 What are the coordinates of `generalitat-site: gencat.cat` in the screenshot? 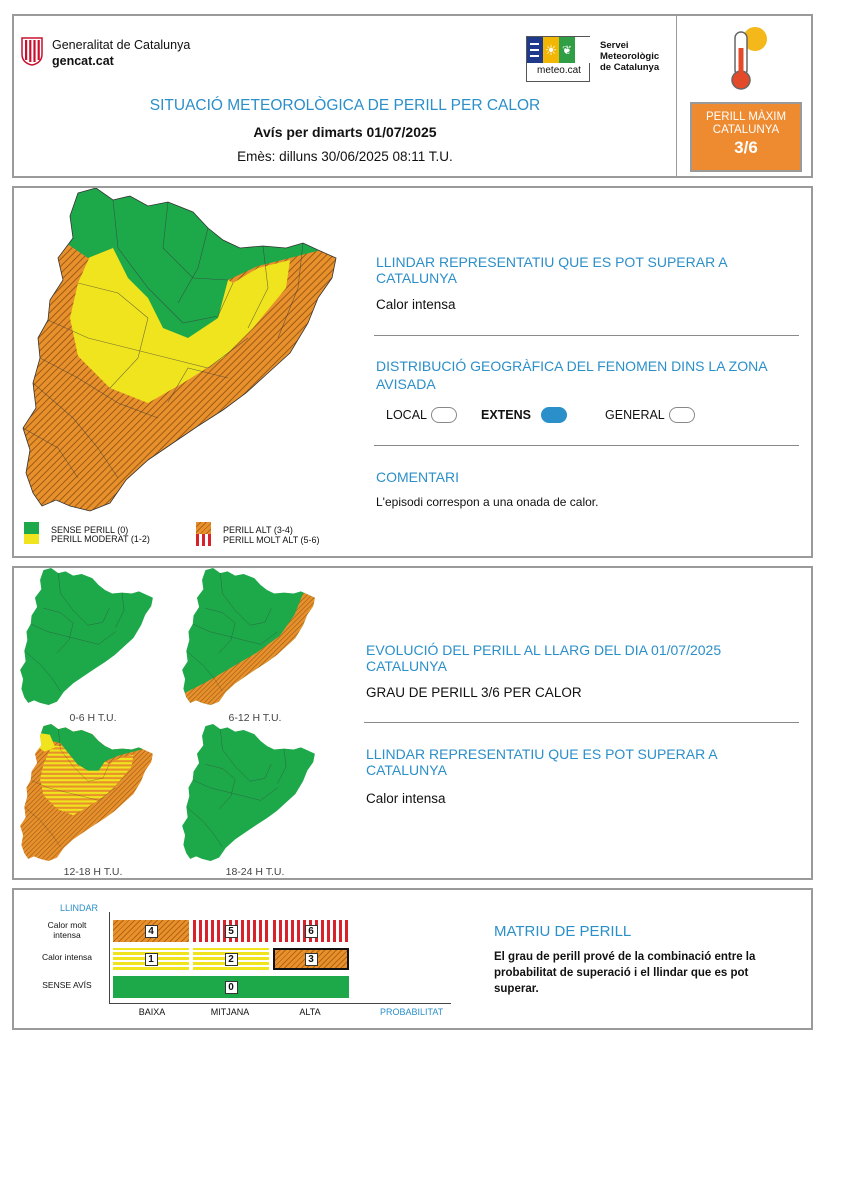 It's located at (83, 61).